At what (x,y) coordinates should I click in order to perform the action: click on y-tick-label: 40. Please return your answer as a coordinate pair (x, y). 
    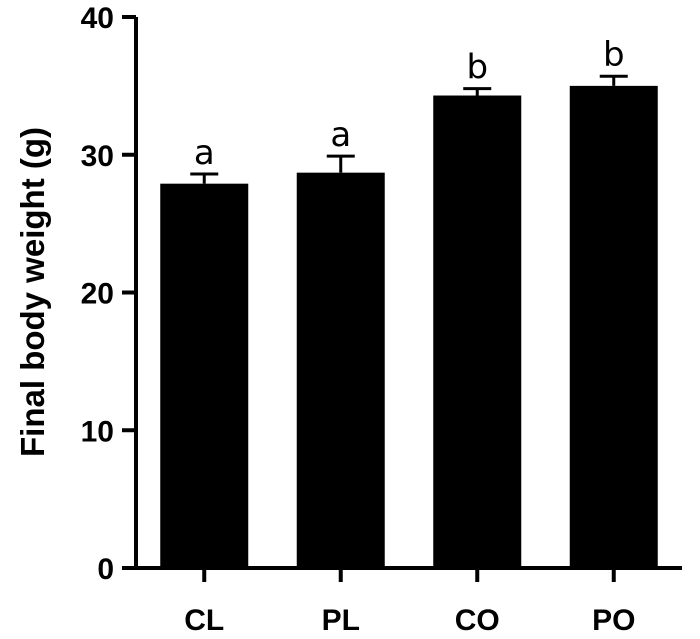
    Looking at the image, I should click on (97, 18).